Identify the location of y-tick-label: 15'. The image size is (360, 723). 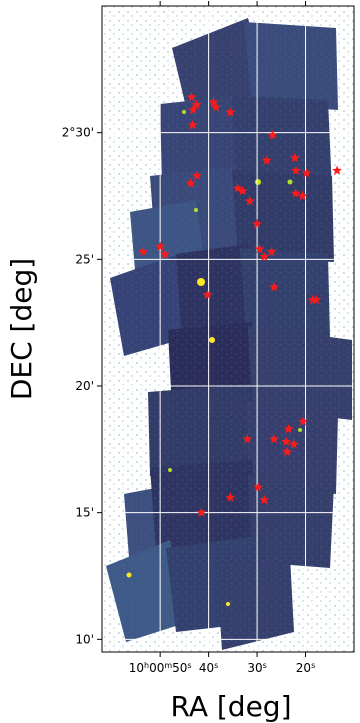
(84, 513).